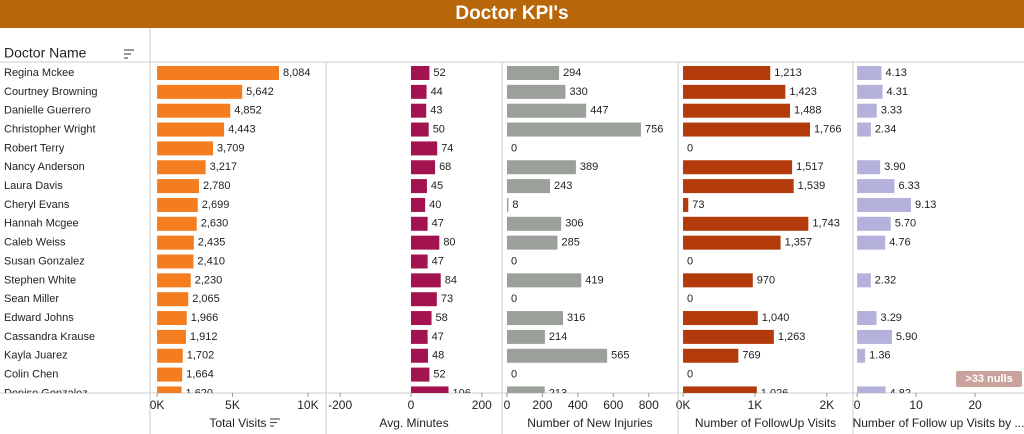  I want to click on value-label: 3,709, so click(231, 148).